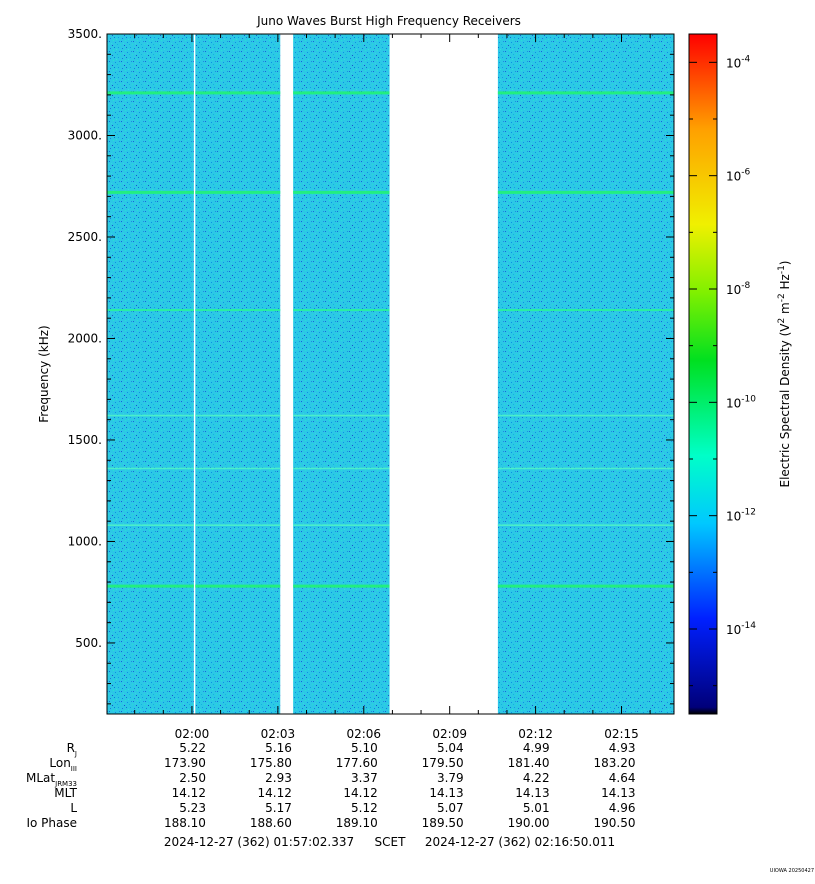 This screenshot has width=815, height=884. I want to click on ephemeris-value: 4.99, so click(536, 748).